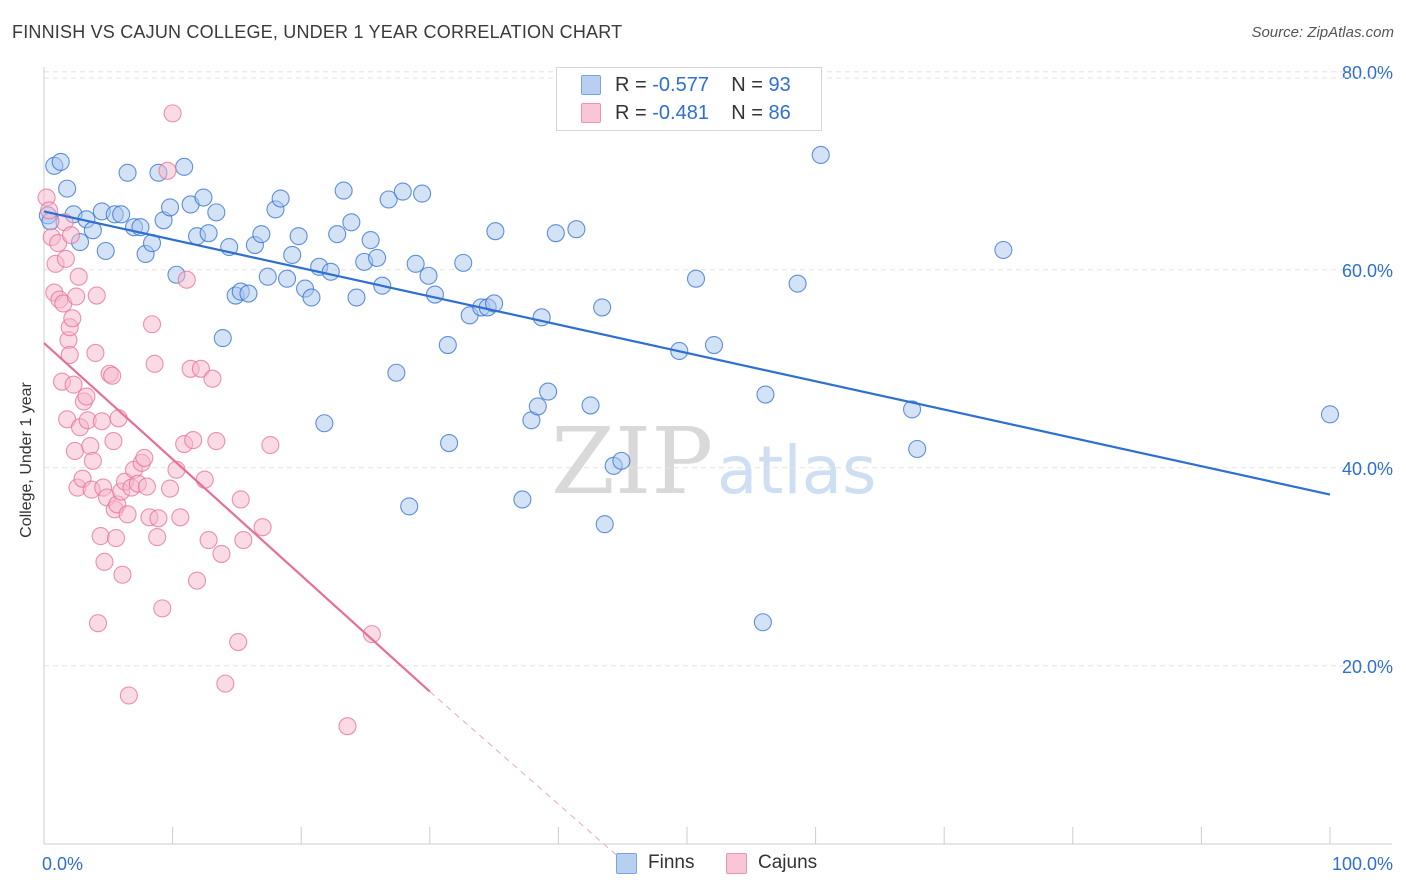  What do you see at coordinates (736, 863) in the screenshot?
I see `cajuns-legend-swatch-icon` at bounding box center [736, 863].